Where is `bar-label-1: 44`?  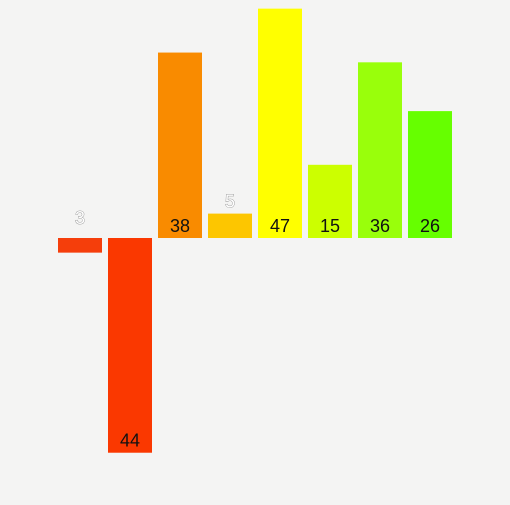
bar-label-1: 44 is located at coordinates (130, 441).